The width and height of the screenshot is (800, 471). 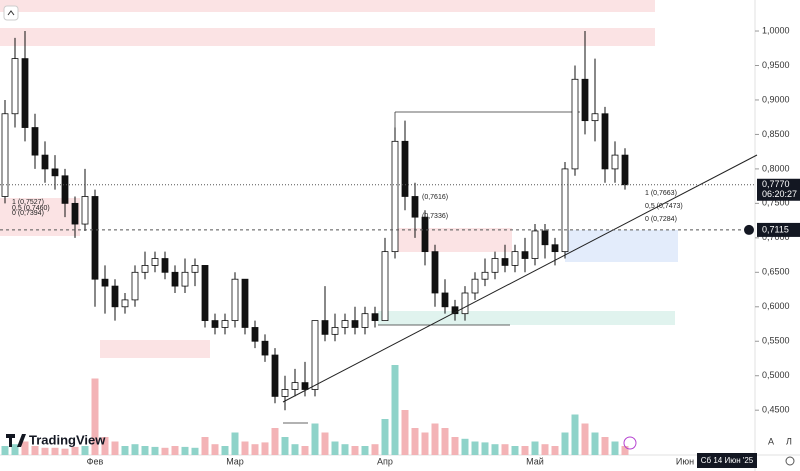 I want to click on last-price-box, so click(x=778, y=189).